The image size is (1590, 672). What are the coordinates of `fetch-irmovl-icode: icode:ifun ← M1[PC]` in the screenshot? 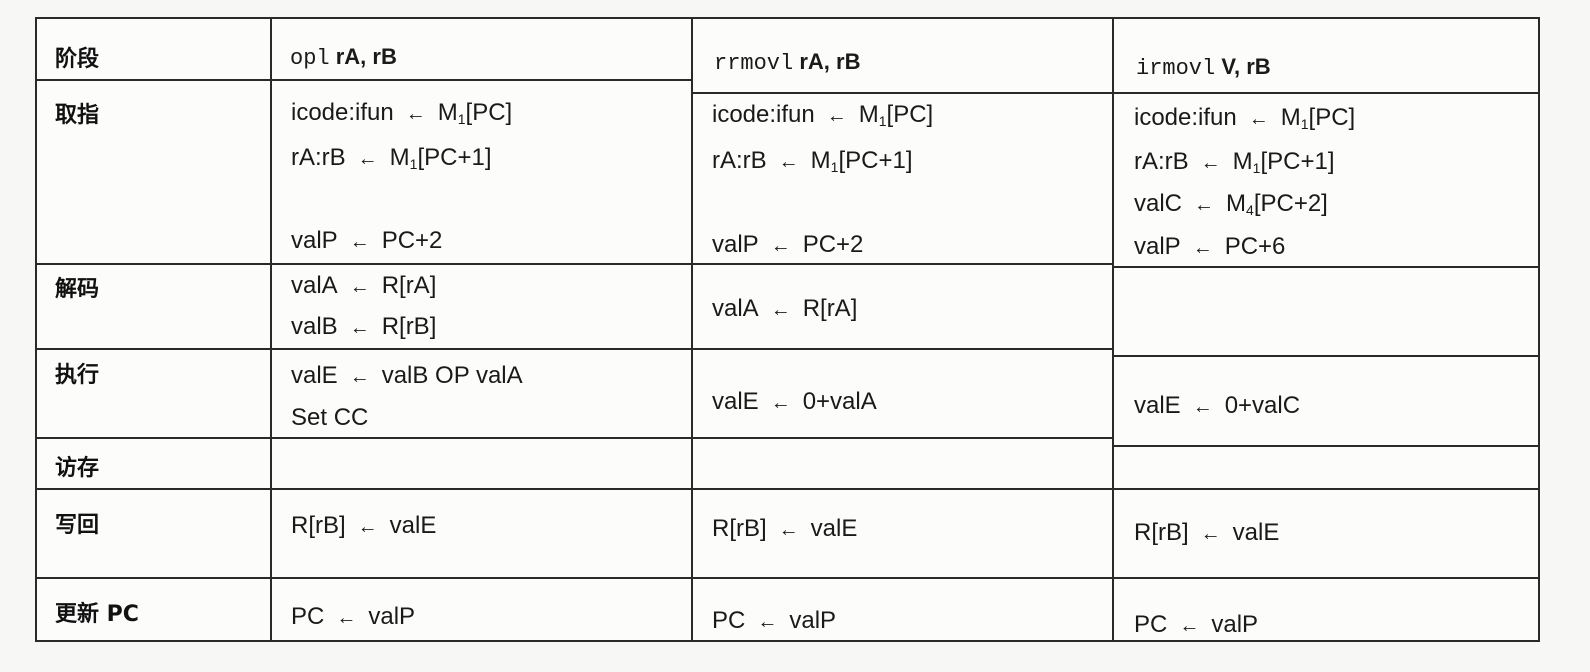 It's located at (1244, 118).